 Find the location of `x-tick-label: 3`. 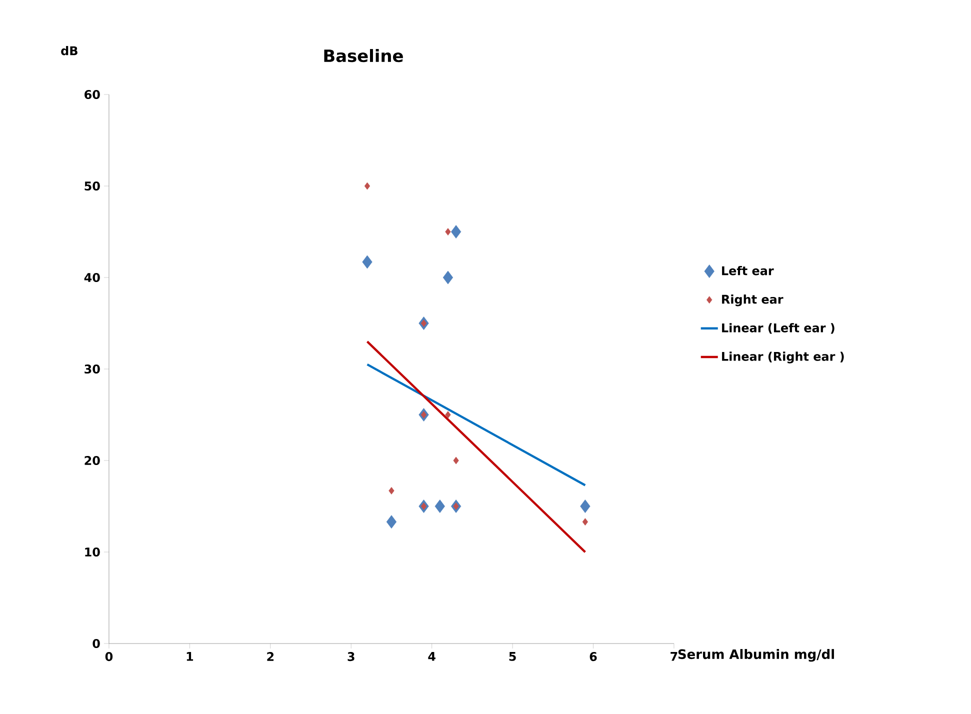

x-tick-label: 3 is located at coordinates (351, 657).